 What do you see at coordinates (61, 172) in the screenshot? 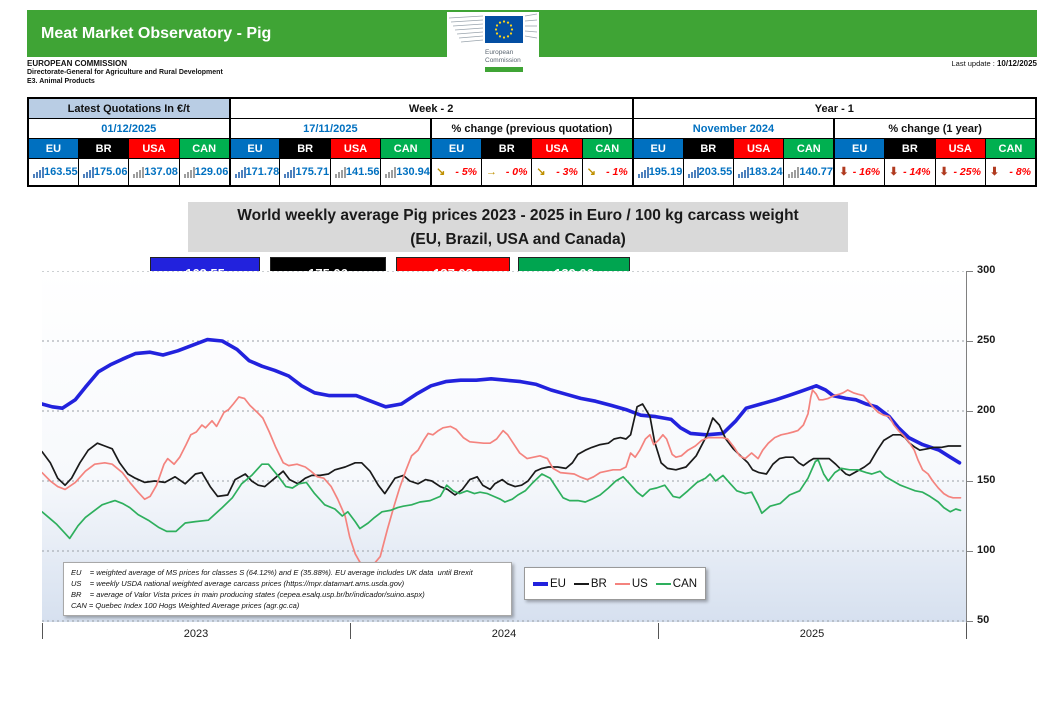
I see `cell-value: 163.55` at bounding box center [61, 172].